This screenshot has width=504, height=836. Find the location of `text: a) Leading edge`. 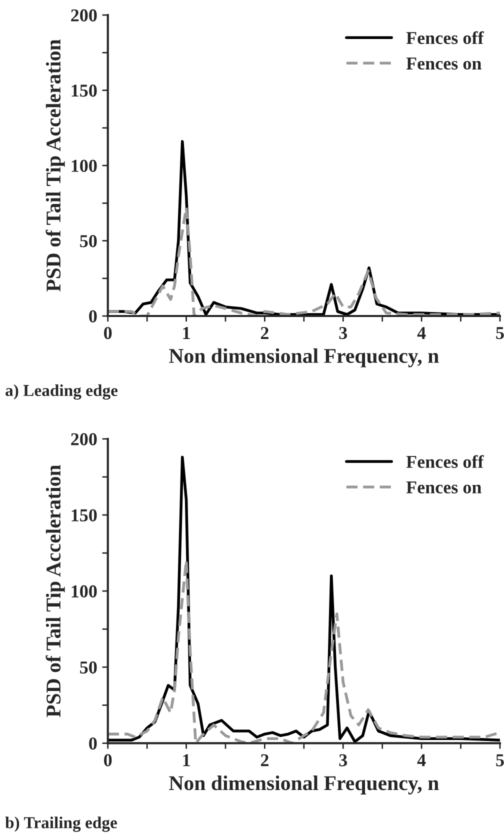

text: a) Leading edge is located at coordinates (62, 392).